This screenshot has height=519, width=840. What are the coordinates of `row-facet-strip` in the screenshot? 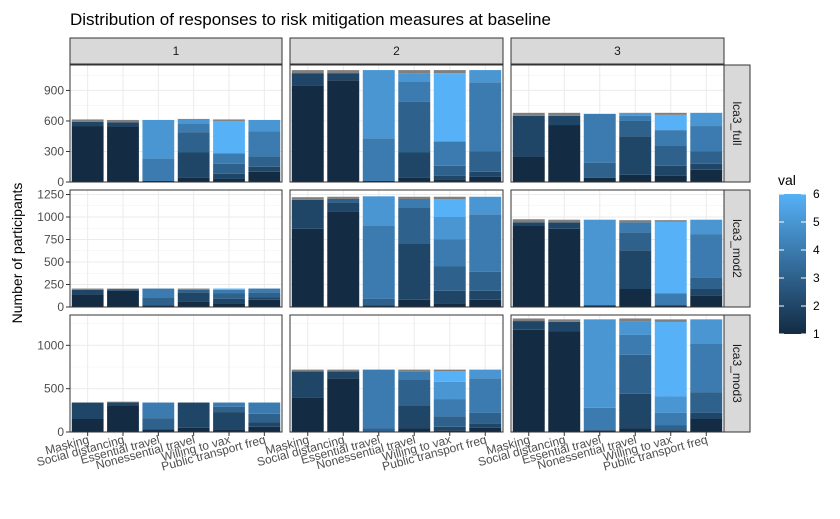 It's located at (737, 248).